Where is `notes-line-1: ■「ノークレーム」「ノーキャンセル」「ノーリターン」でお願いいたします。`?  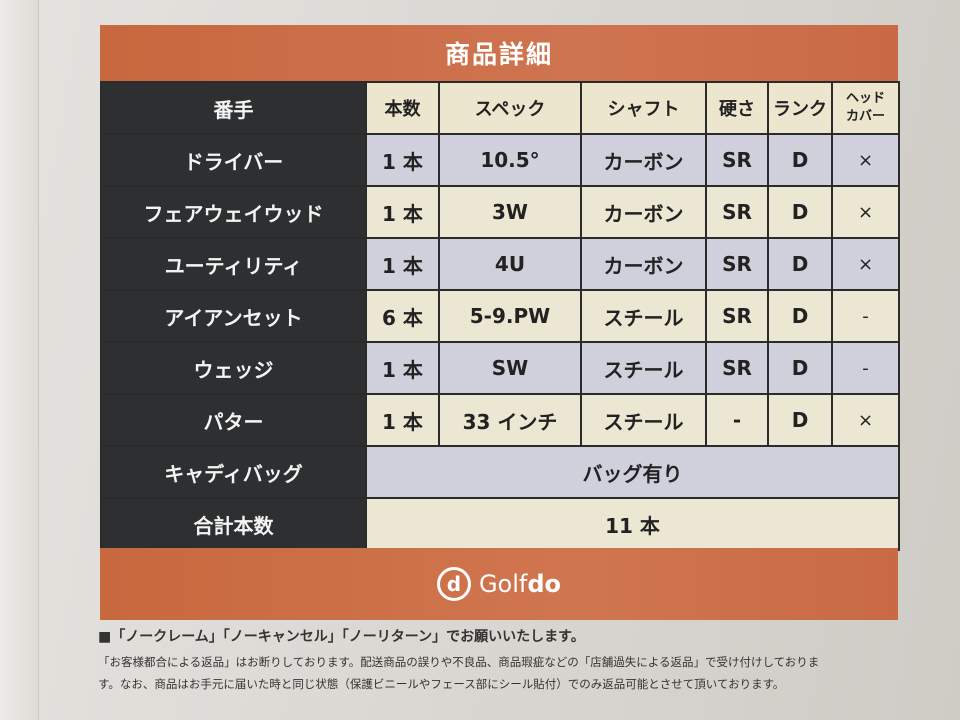
notes-line-1: ■「ノークレーム」「ノーキャンセル」「ノーリターン」でお願いいたします。 is located at coordinates (341, 637).